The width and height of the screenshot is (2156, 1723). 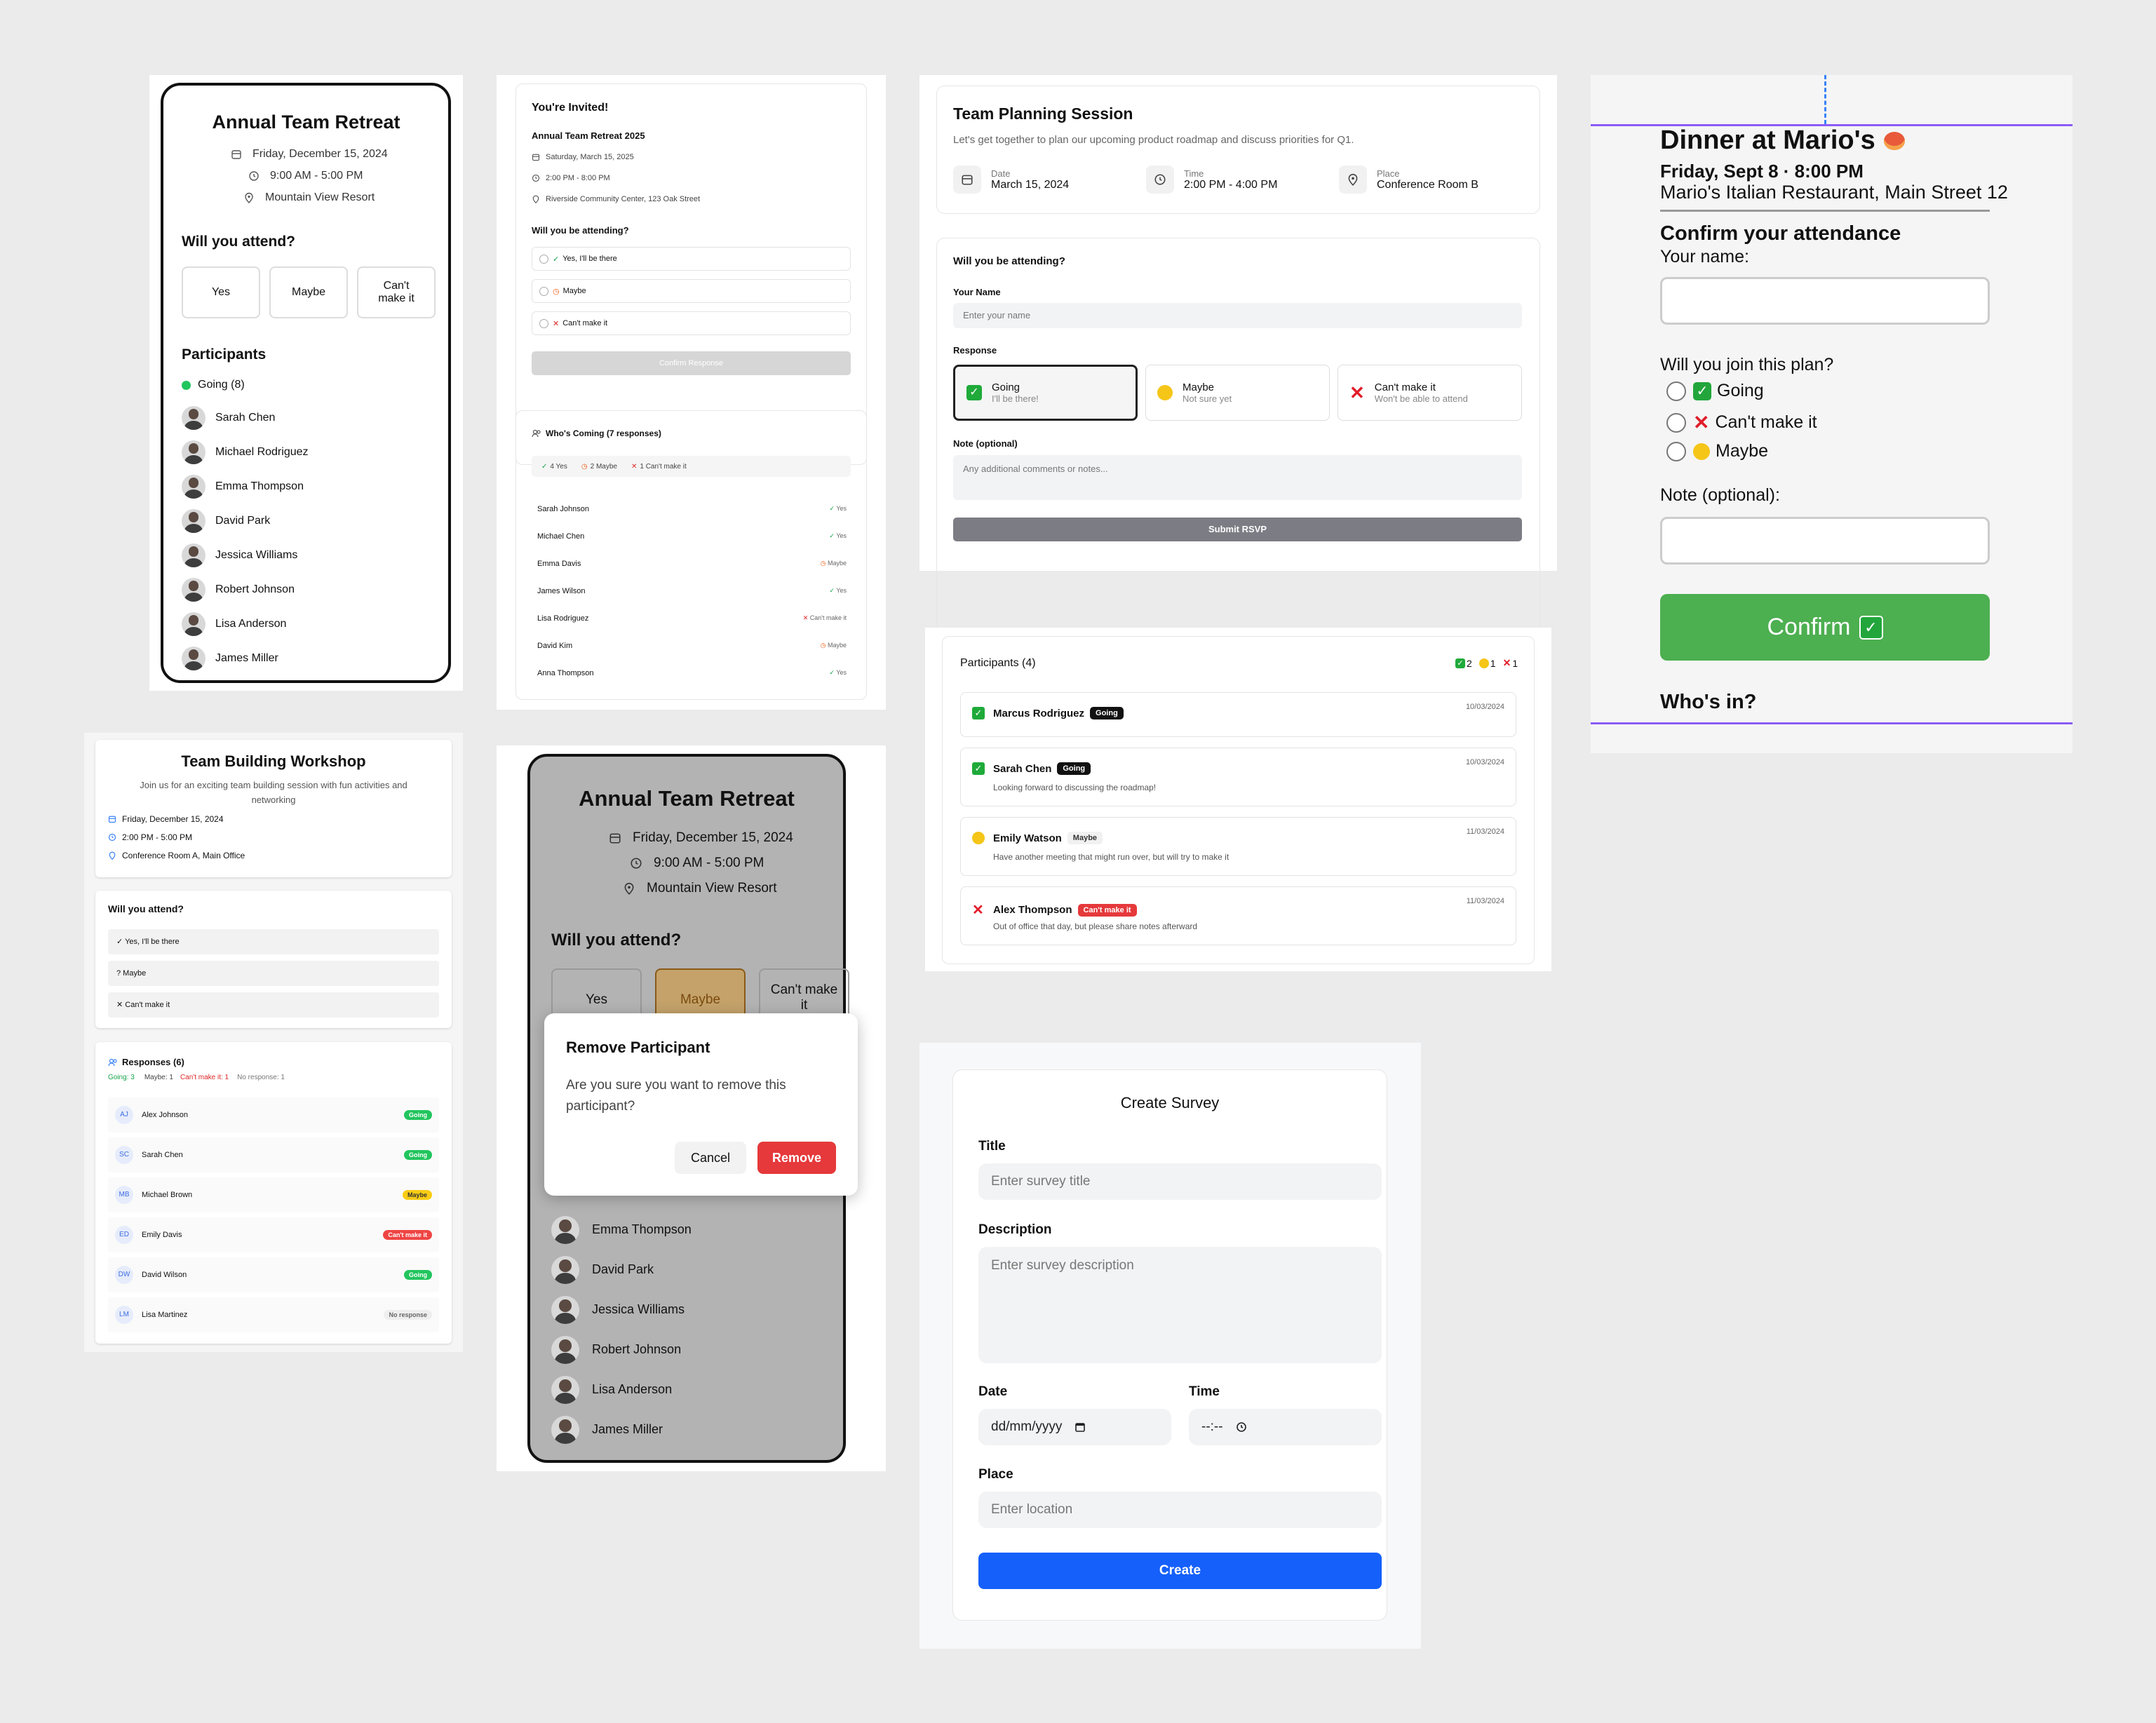 I want to click on response-row: Lisa Rodriguez ✕ Can't make it, so click(x=692, y=618).